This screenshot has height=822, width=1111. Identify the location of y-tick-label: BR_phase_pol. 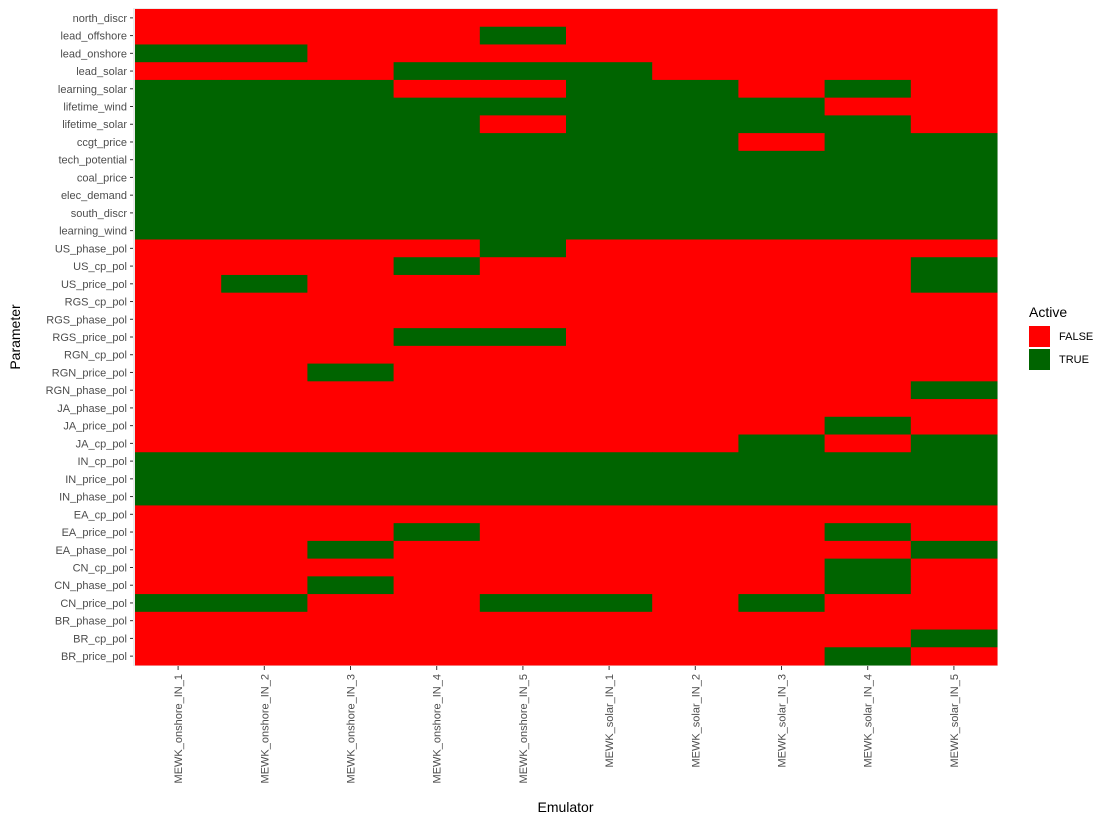
(91, 622).